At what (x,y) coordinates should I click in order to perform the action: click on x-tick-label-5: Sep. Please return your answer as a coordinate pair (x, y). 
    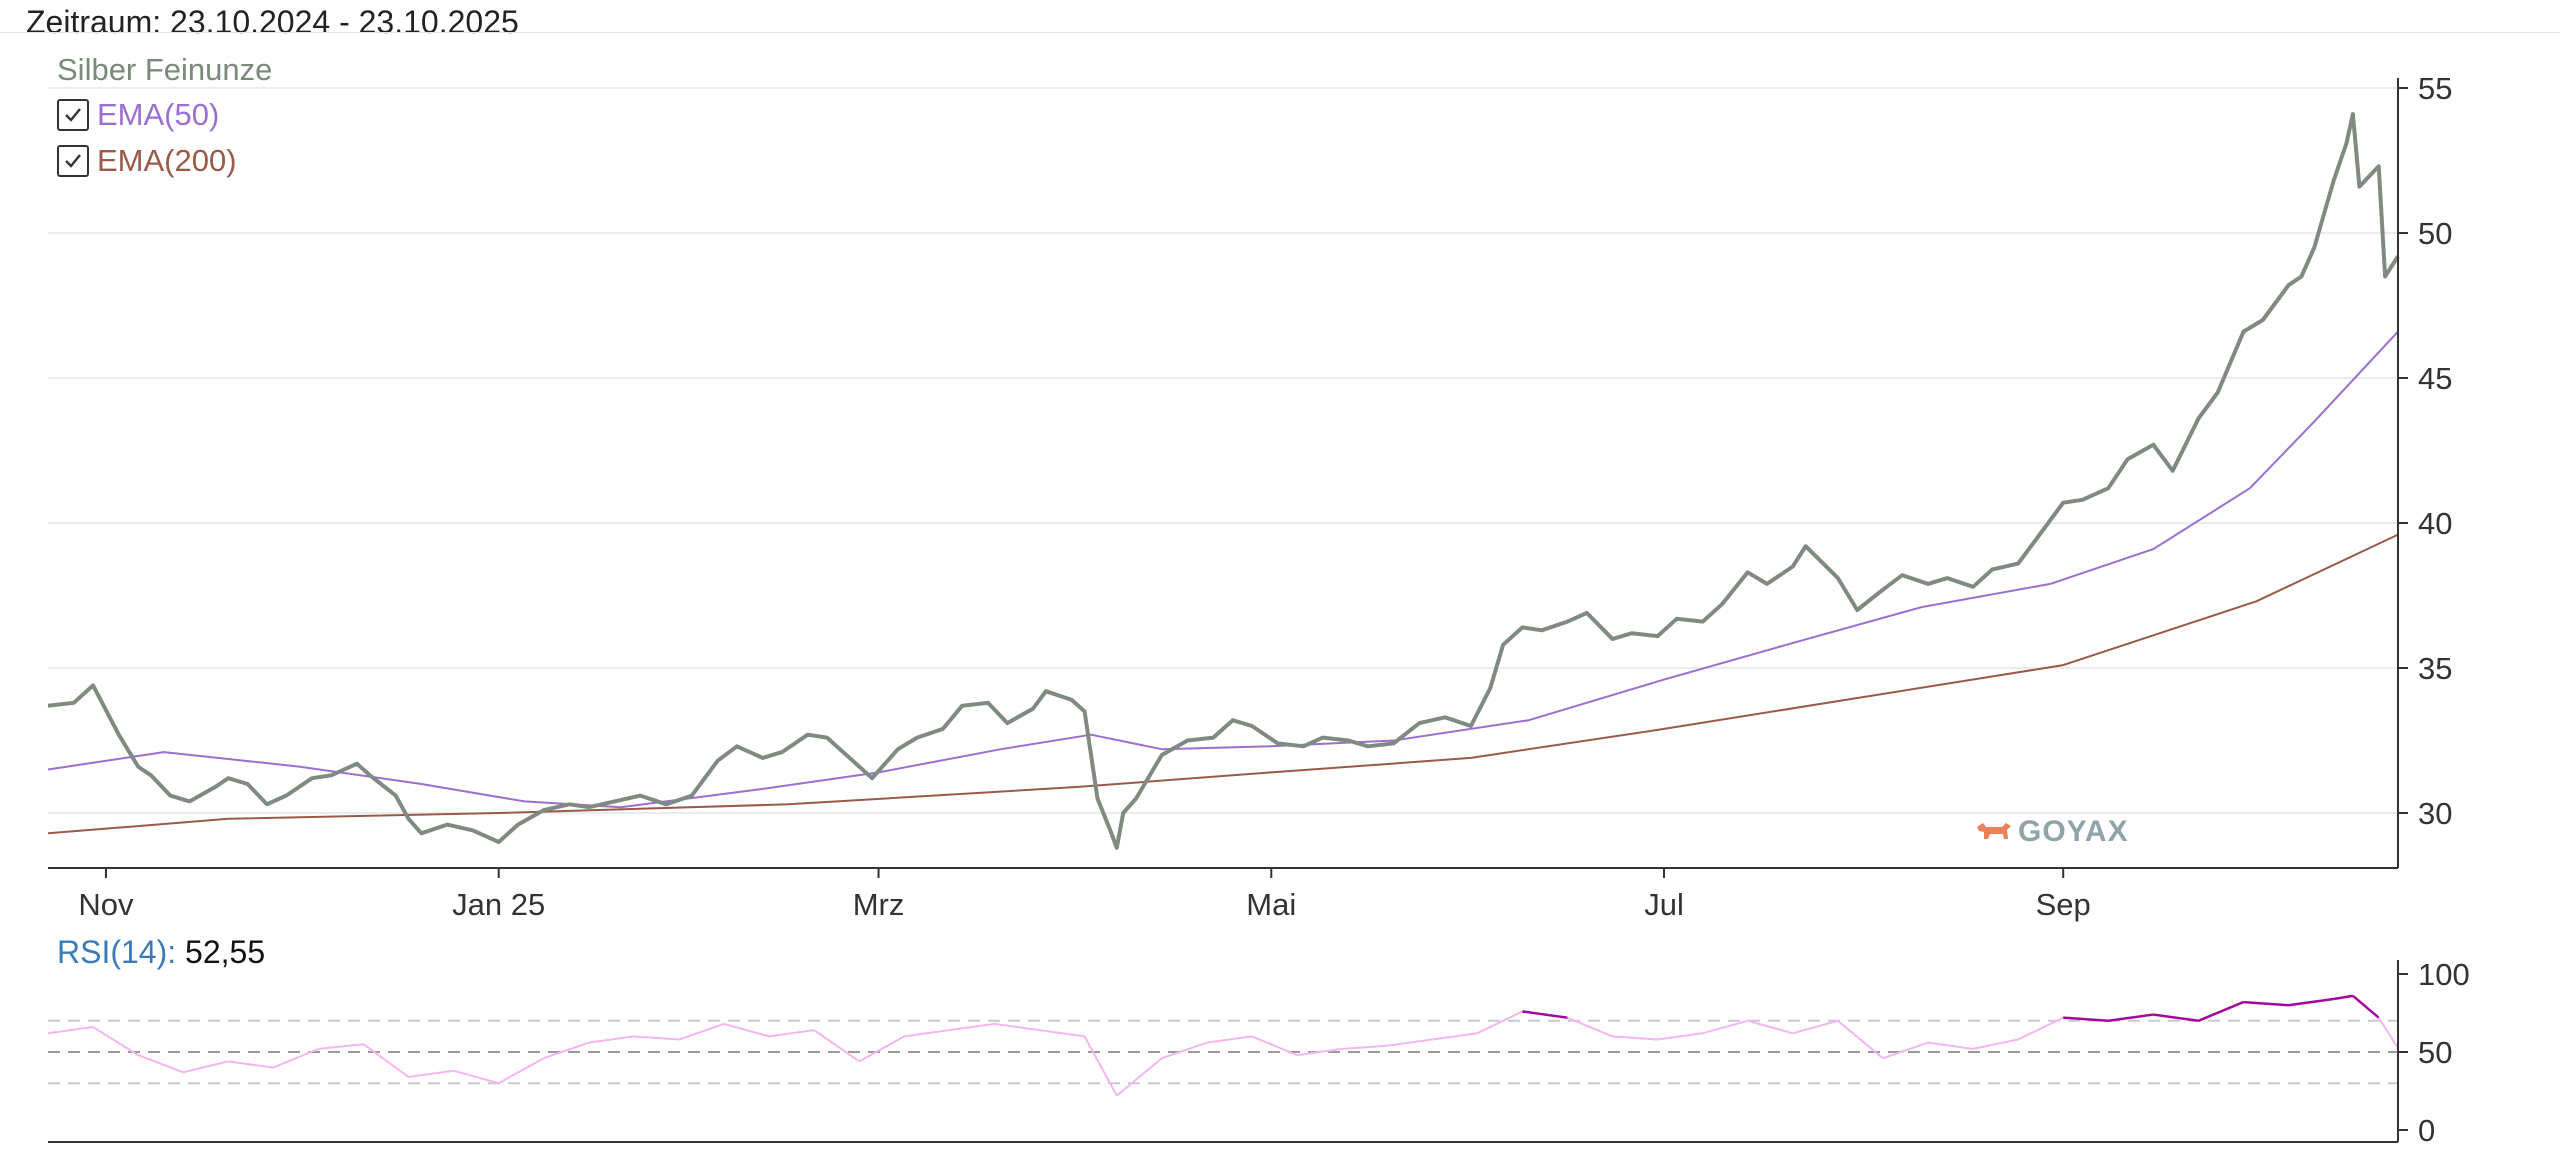
    Looking at the image, I should click on (2063, 904).